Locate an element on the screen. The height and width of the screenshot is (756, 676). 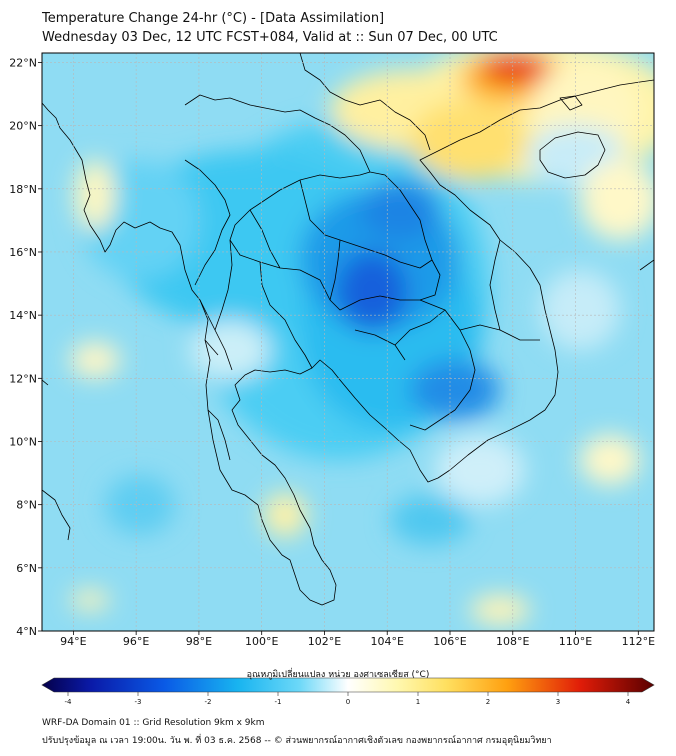
lat-label: 8°N is located at coordinates (26, 505).